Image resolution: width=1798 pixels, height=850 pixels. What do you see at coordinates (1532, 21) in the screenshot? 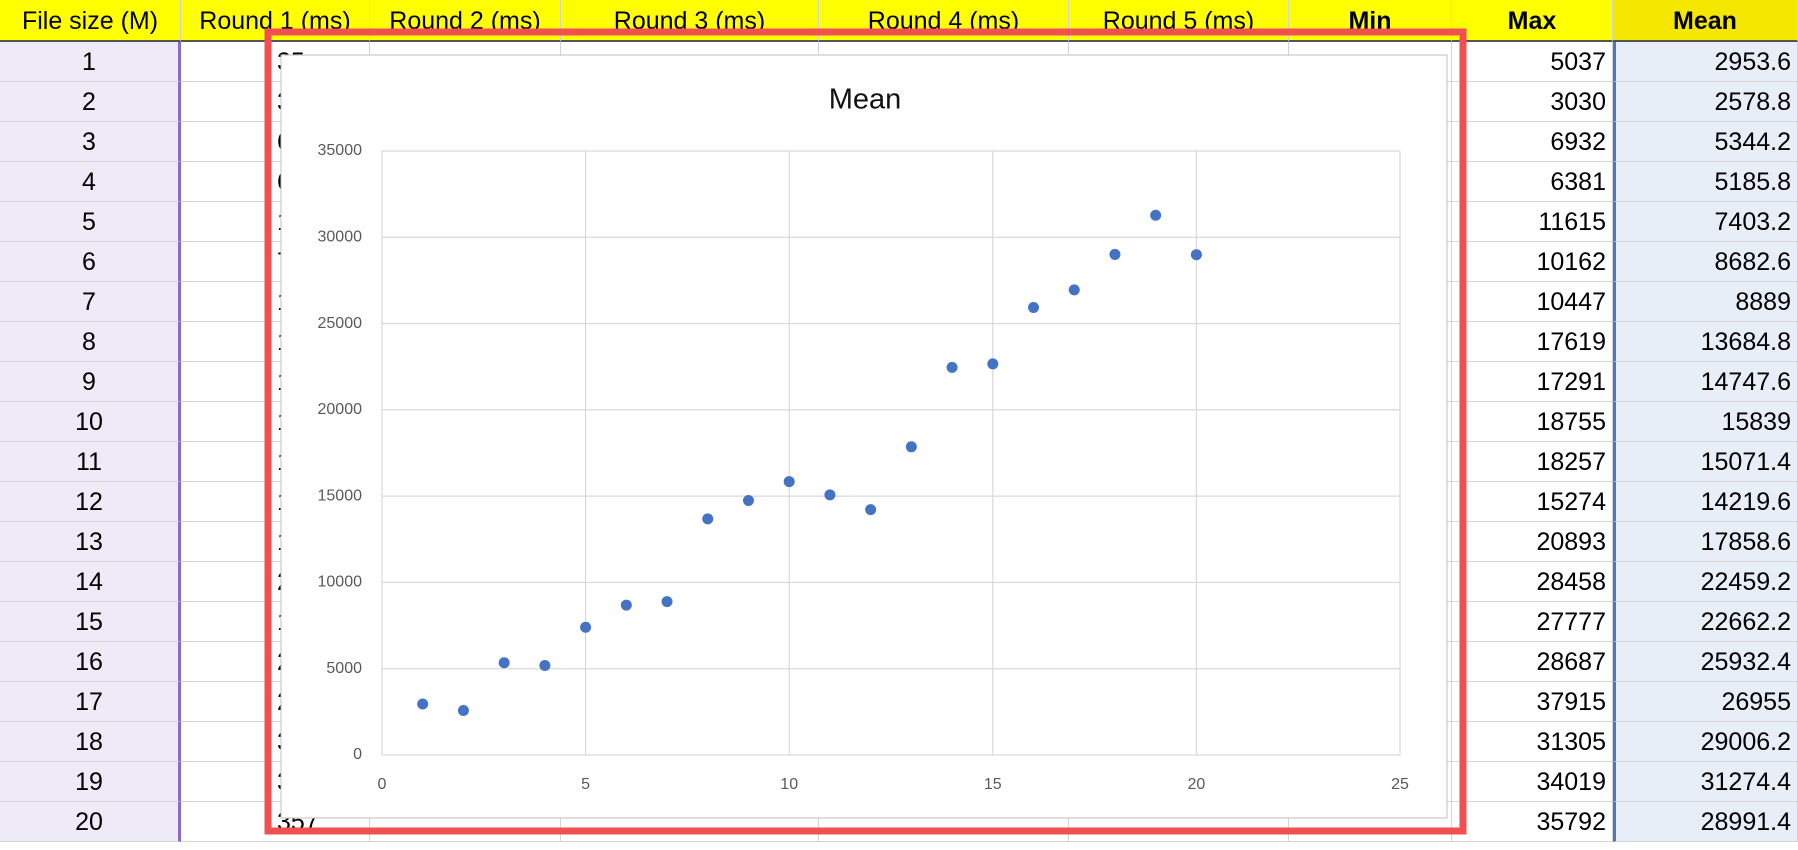
I see `column-header: Max` at bounding box center [1532, 21].